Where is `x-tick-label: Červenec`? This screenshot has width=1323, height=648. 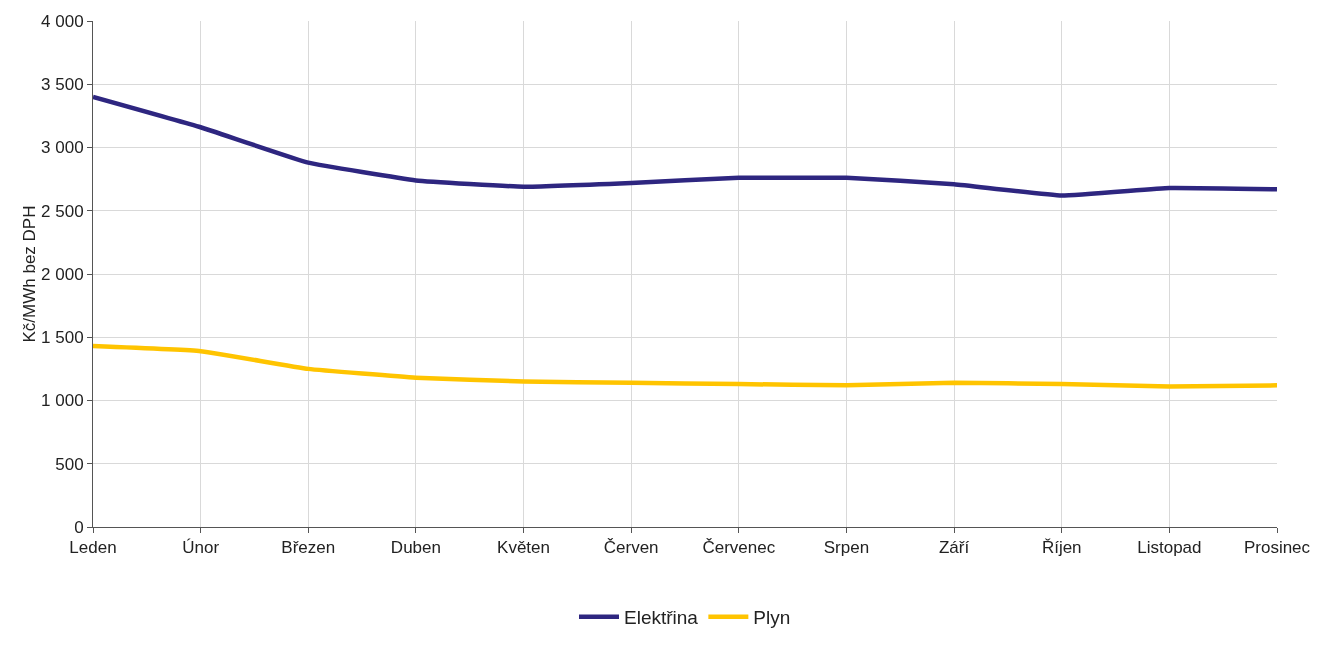 x-tick-label: Červenec is located at coordinates (739, 548).